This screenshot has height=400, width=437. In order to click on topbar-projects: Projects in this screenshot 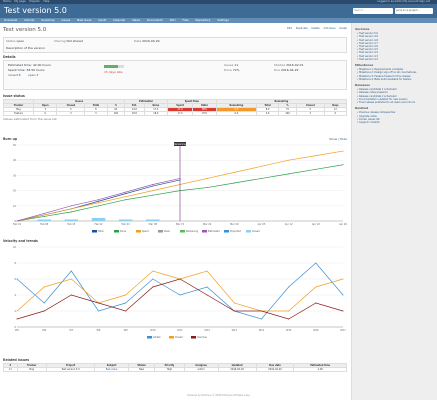, I will do `click(34, 1)`.